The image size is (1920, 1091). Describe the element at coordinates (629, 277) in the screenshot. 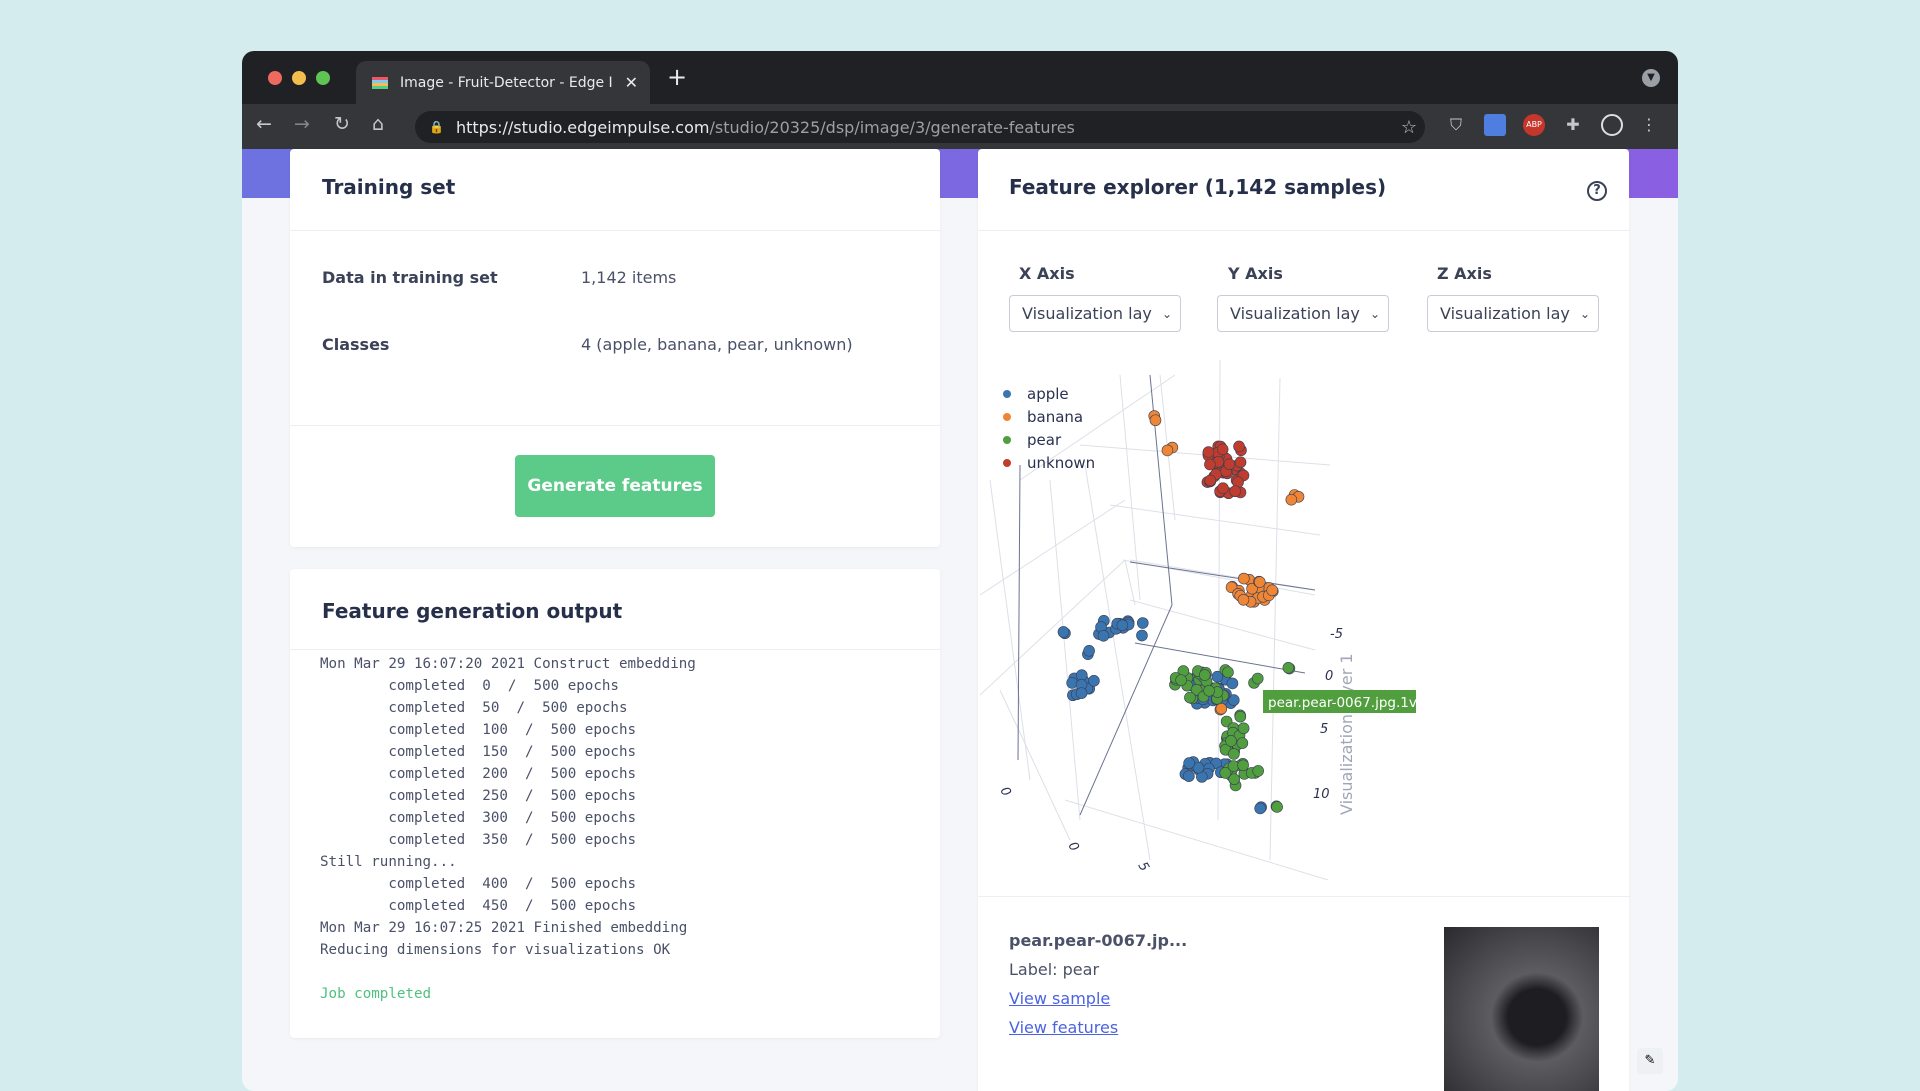

I see `data-in-training-set-value: 1,142 items` at that location.